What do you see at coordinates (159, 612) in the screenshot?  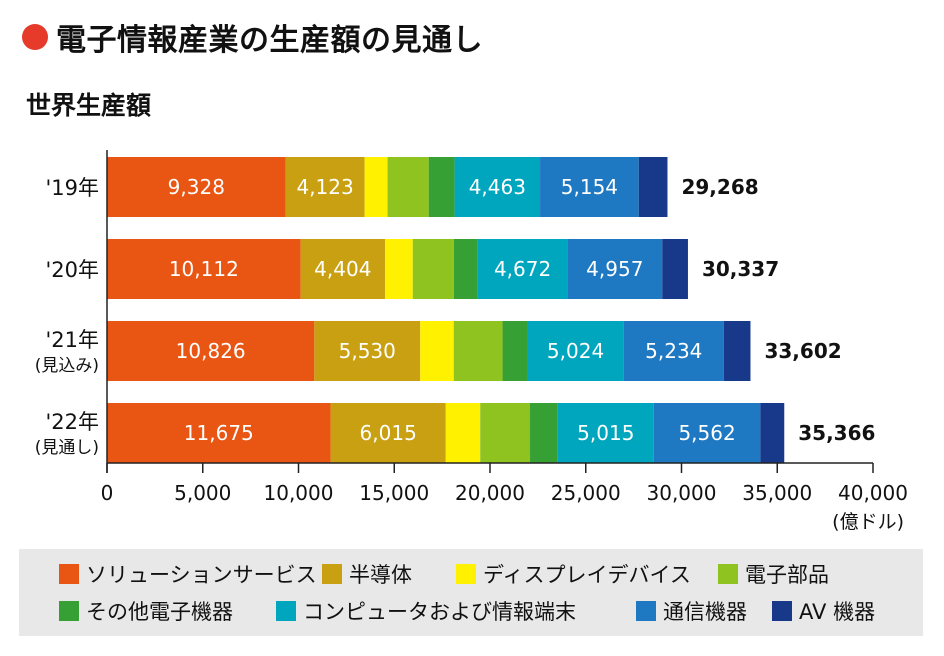 I see `legend-label: その他電子機器` at bounding box center [159, 612].